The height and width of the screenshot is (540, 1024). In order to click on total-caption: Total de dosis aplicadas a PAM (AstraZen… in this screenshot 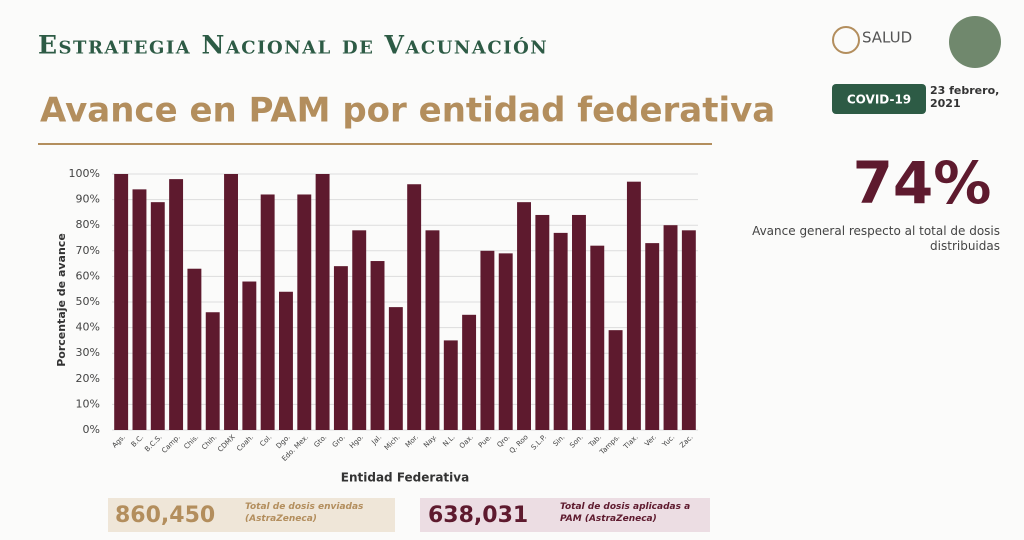, I will do `click(625, 513)`.